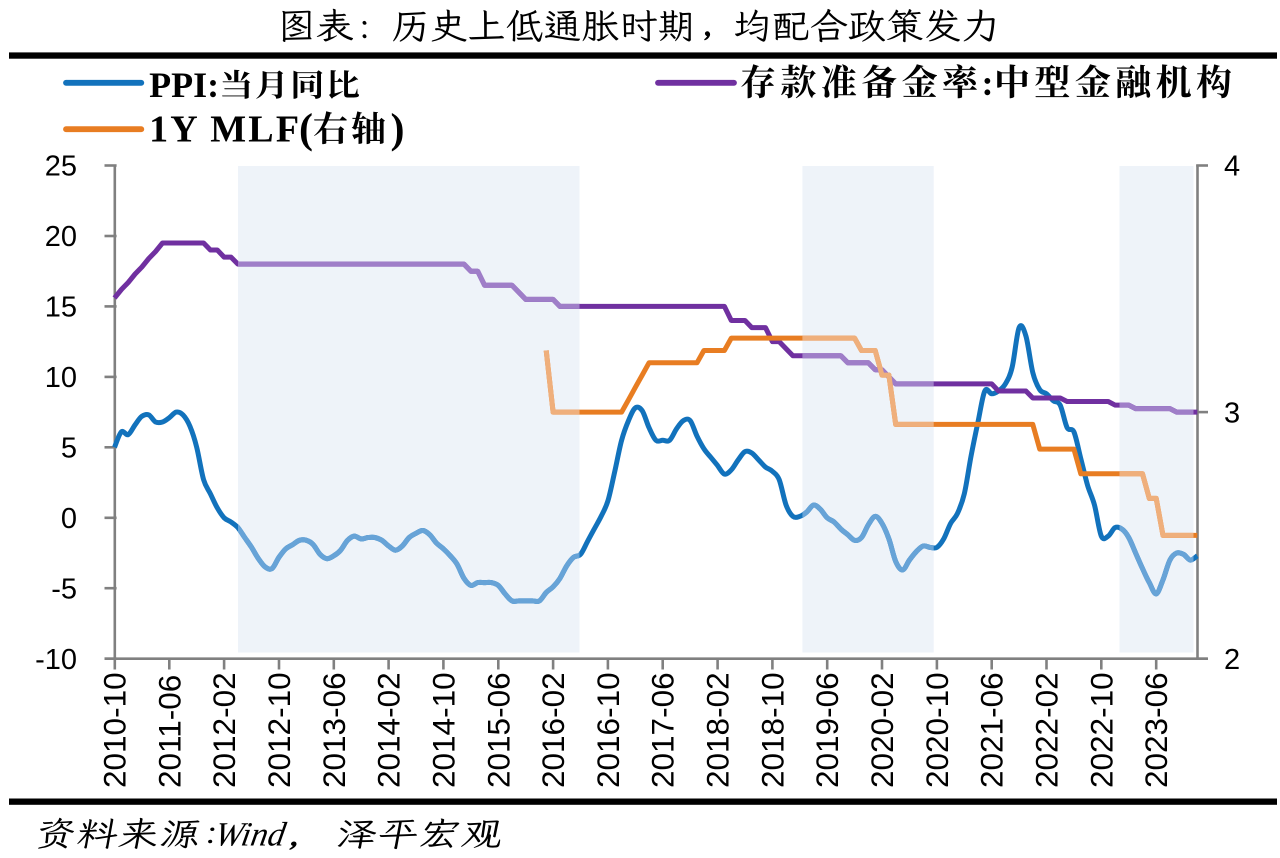 The height and width of the screenshot is (858, 1280). Describe the element at coordinates (279, 730) in the screenshot. I see `svg-text: 2012-10` at that location.